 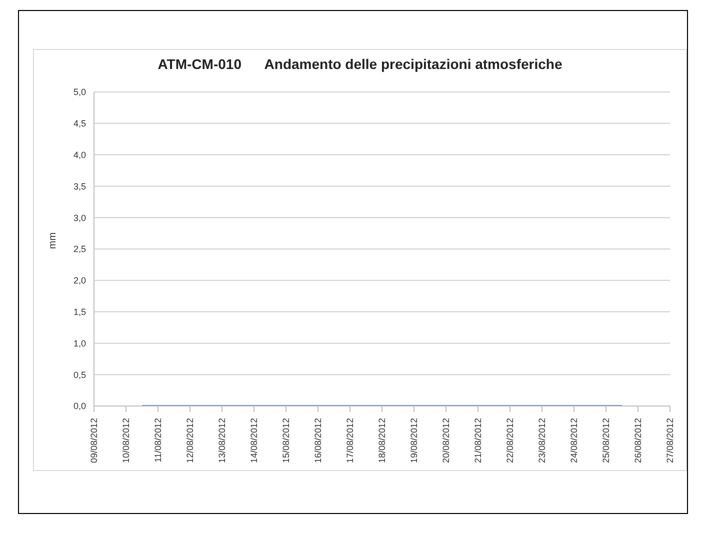 What do you see at coordinates (574, 441) in the screenshot?
I see `x-tick-label: 24/08/2012` at bounding box center [574, 441].